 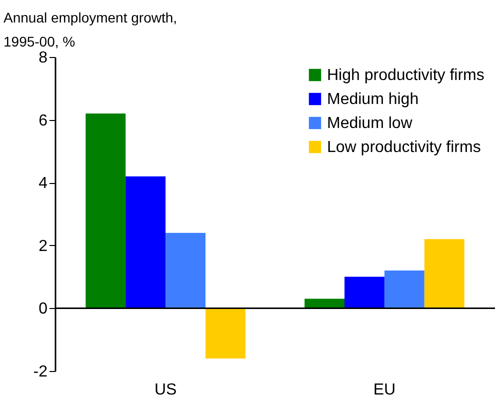 What do you see at coordinates (43, 121) in the screenshot?
I see `y-tick-label: 6` at bounding box center [43, 121].